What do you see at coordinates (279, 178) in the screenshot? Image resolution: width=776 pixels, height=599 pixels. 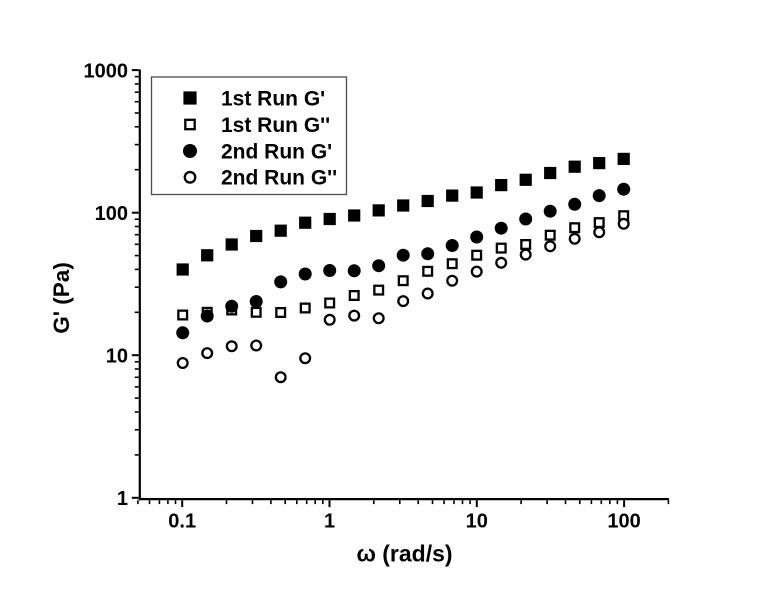 I see `svg-text: 2nd Run G''` at bounding box center [279, 178].